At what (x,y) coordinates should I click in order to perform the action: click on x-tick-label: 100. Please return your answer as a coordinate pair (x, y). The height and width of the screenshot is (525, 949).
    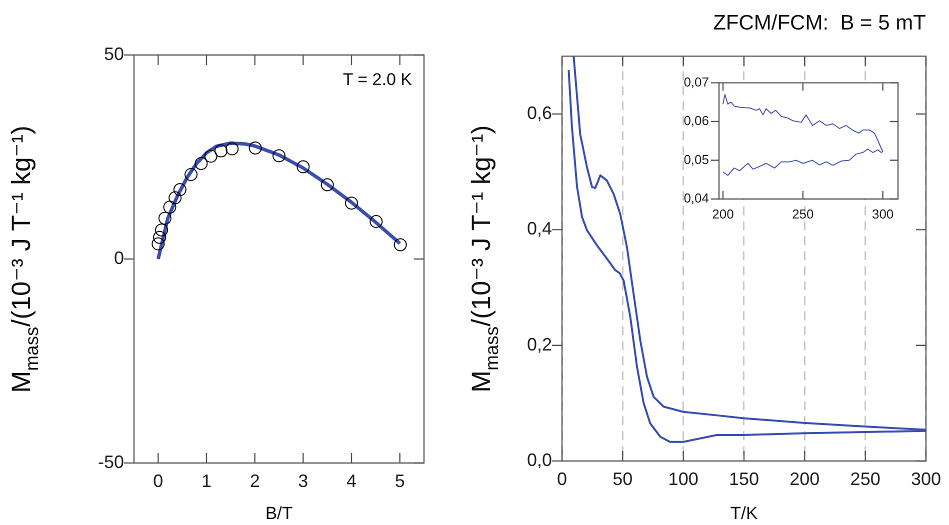
    Looking at the image, I should click on (683, 478).